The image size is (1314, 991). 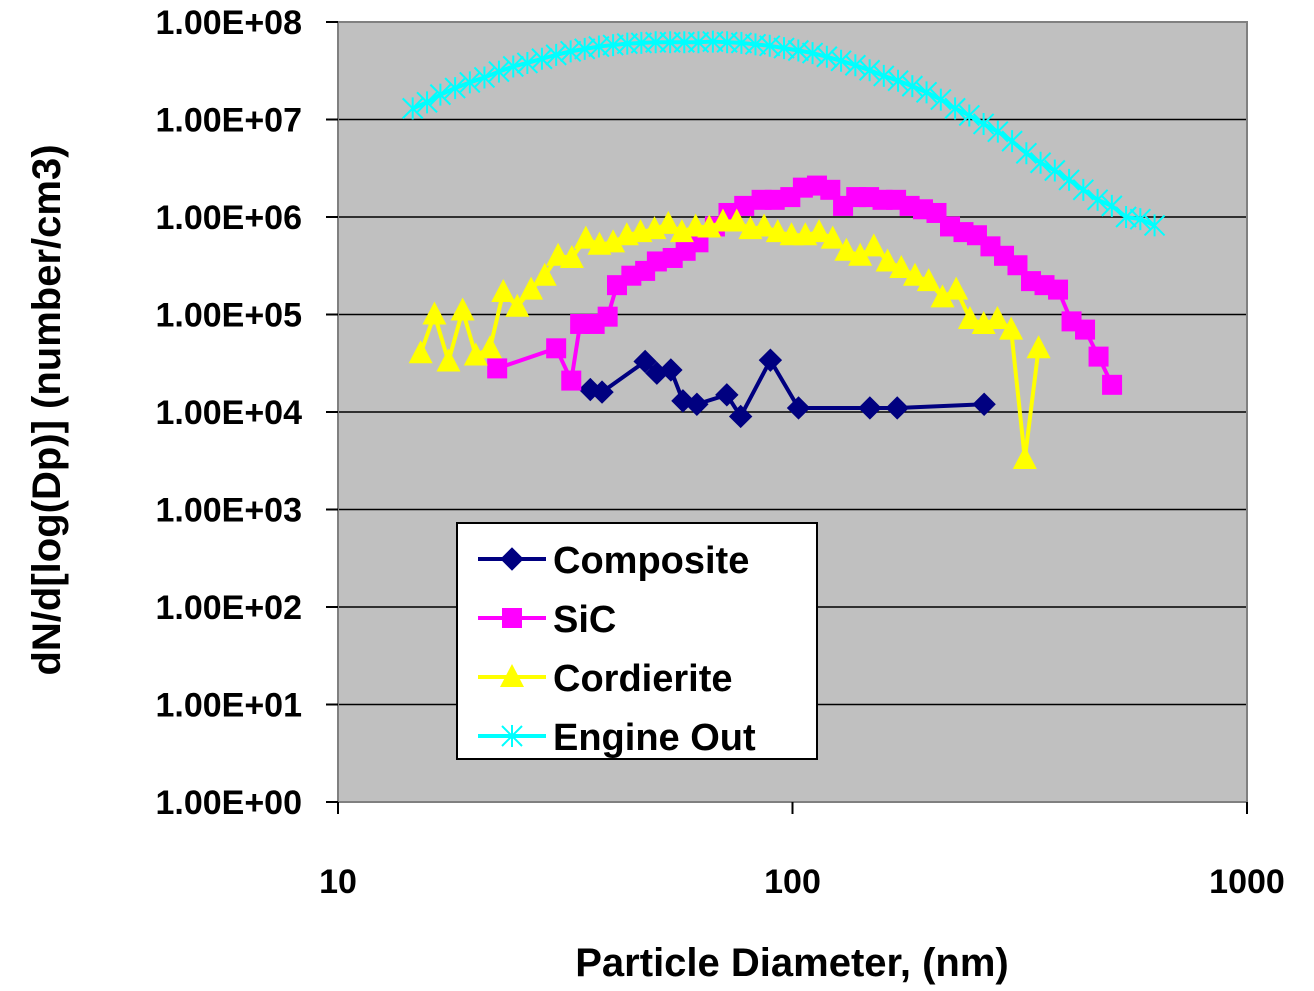 I want to click on x-axis-ticks: 10 100 1000, so click(x=802, y=851).